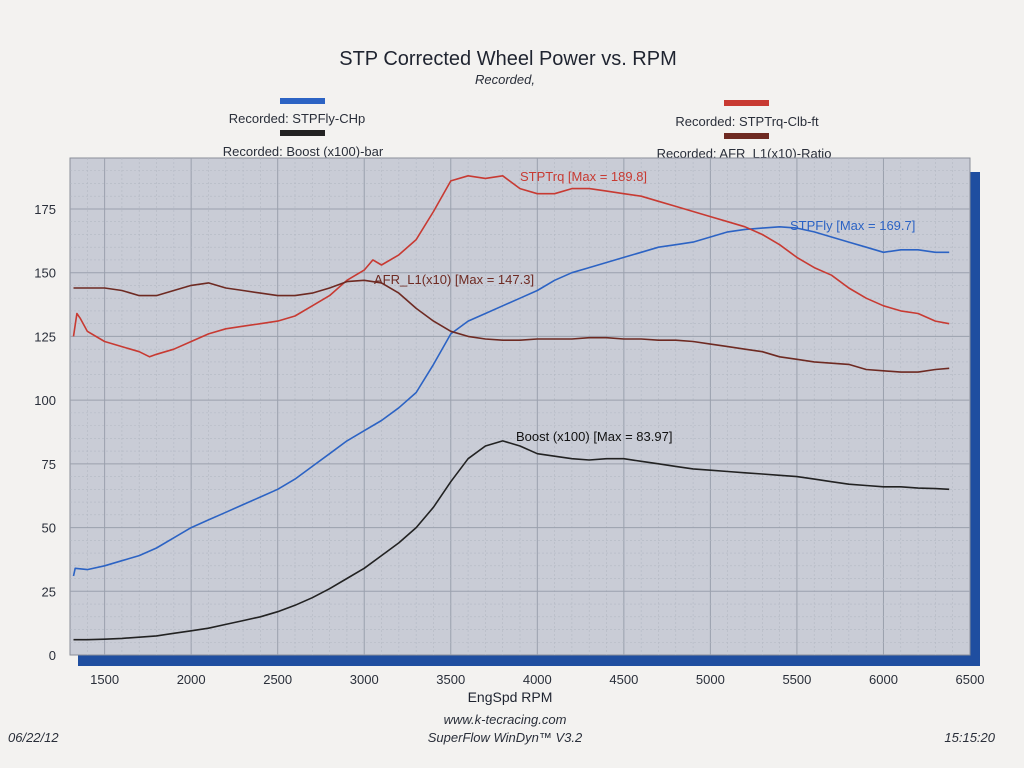 The height and width of the screenshot is (768, 1024). I want to click on x-tick-label: 6000, so click(883, 679).